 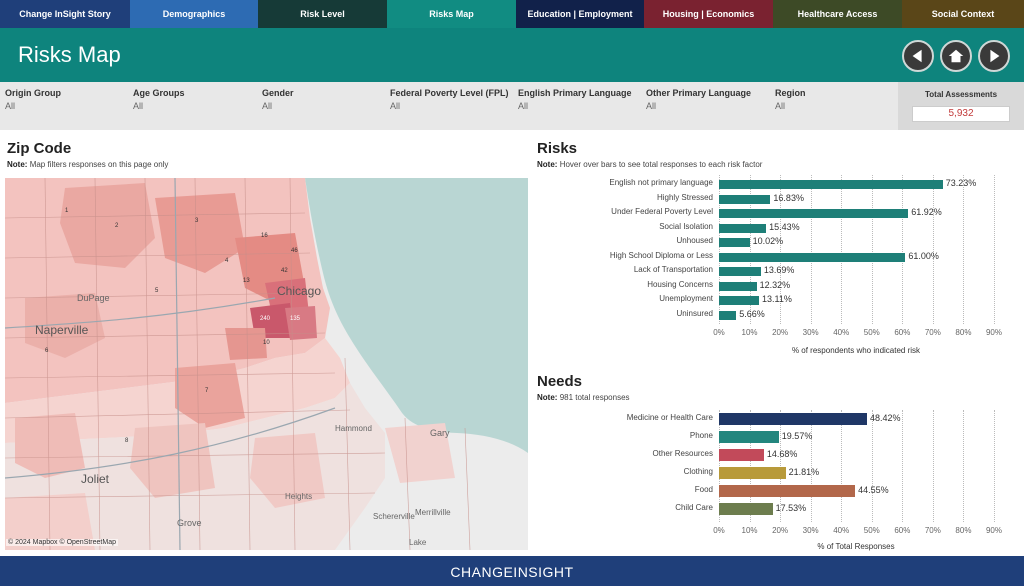 I want to click on home-button, so click(x=956, y=56).